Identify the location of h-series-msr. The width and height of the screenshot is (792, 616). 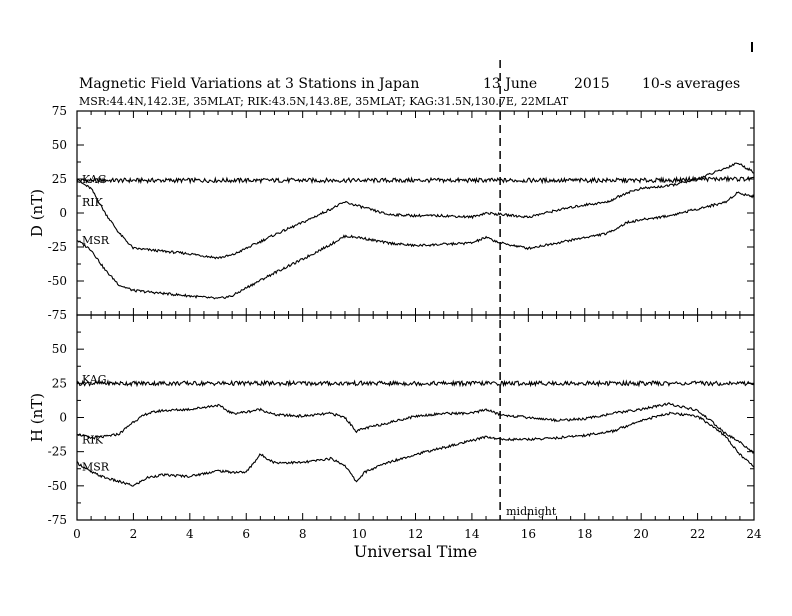
(415, 449).